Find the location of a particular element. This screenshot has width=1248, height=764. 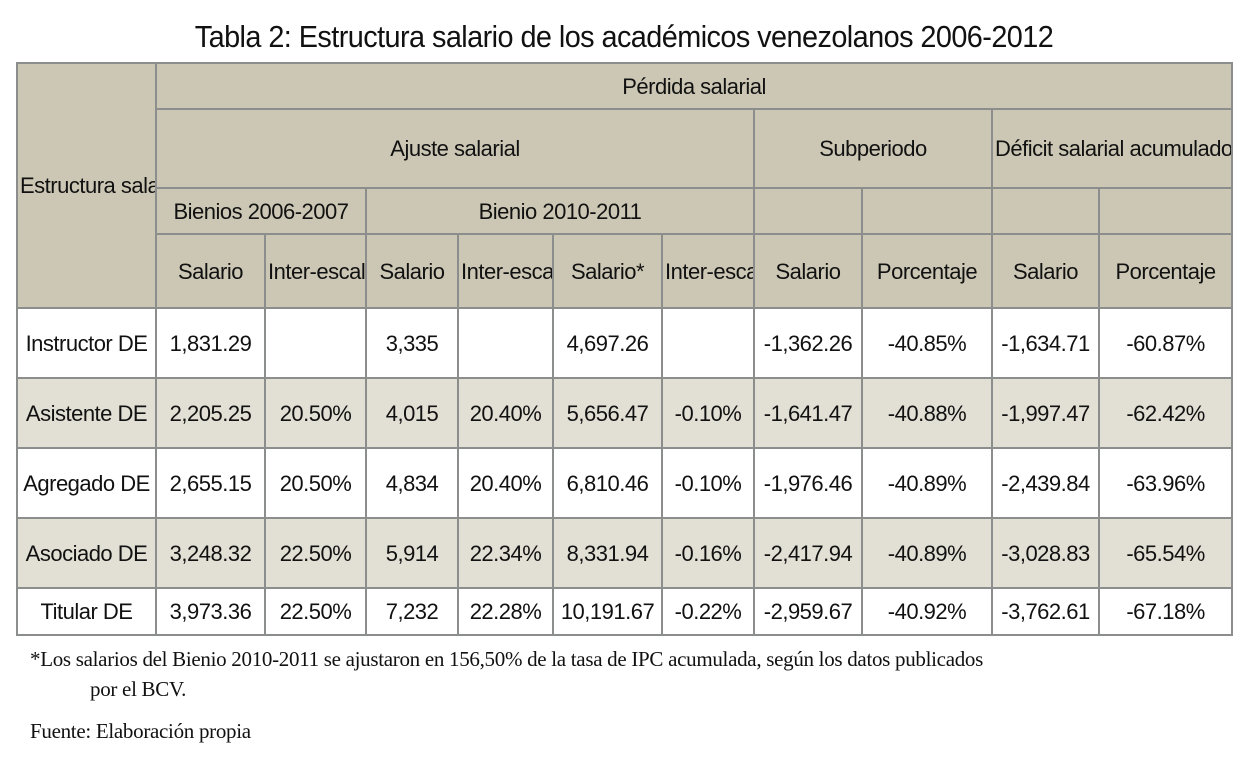

table-cell: -65.54% is located at coordinates (1165, 553).